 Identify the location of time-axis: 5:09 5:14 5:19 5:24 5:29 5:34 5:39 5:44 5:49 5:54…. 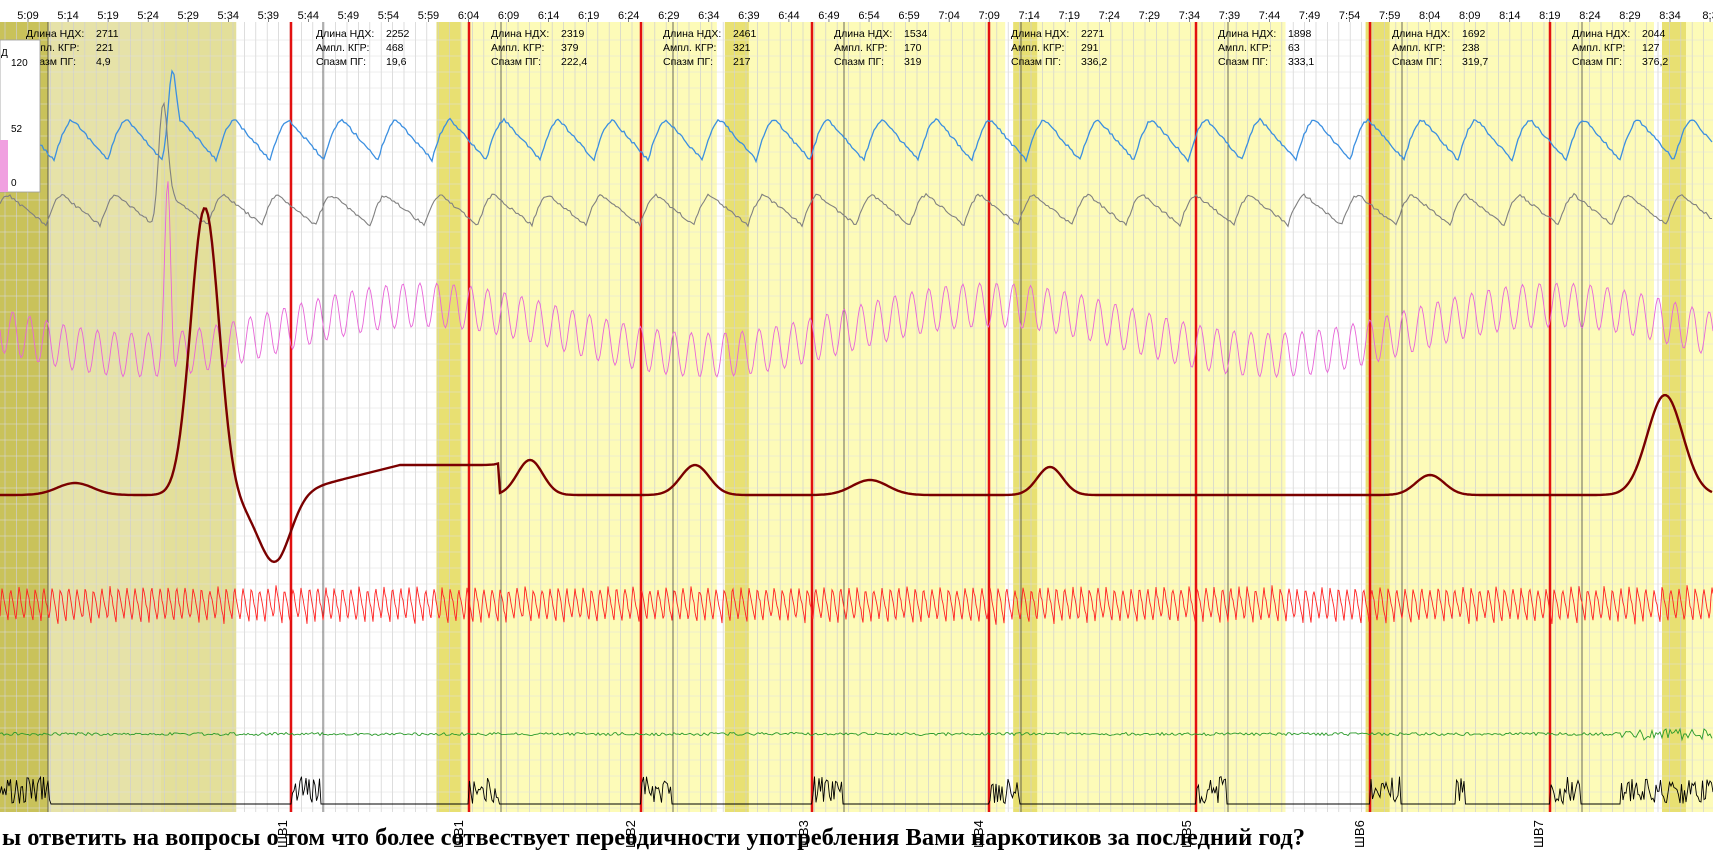
(856, 11).